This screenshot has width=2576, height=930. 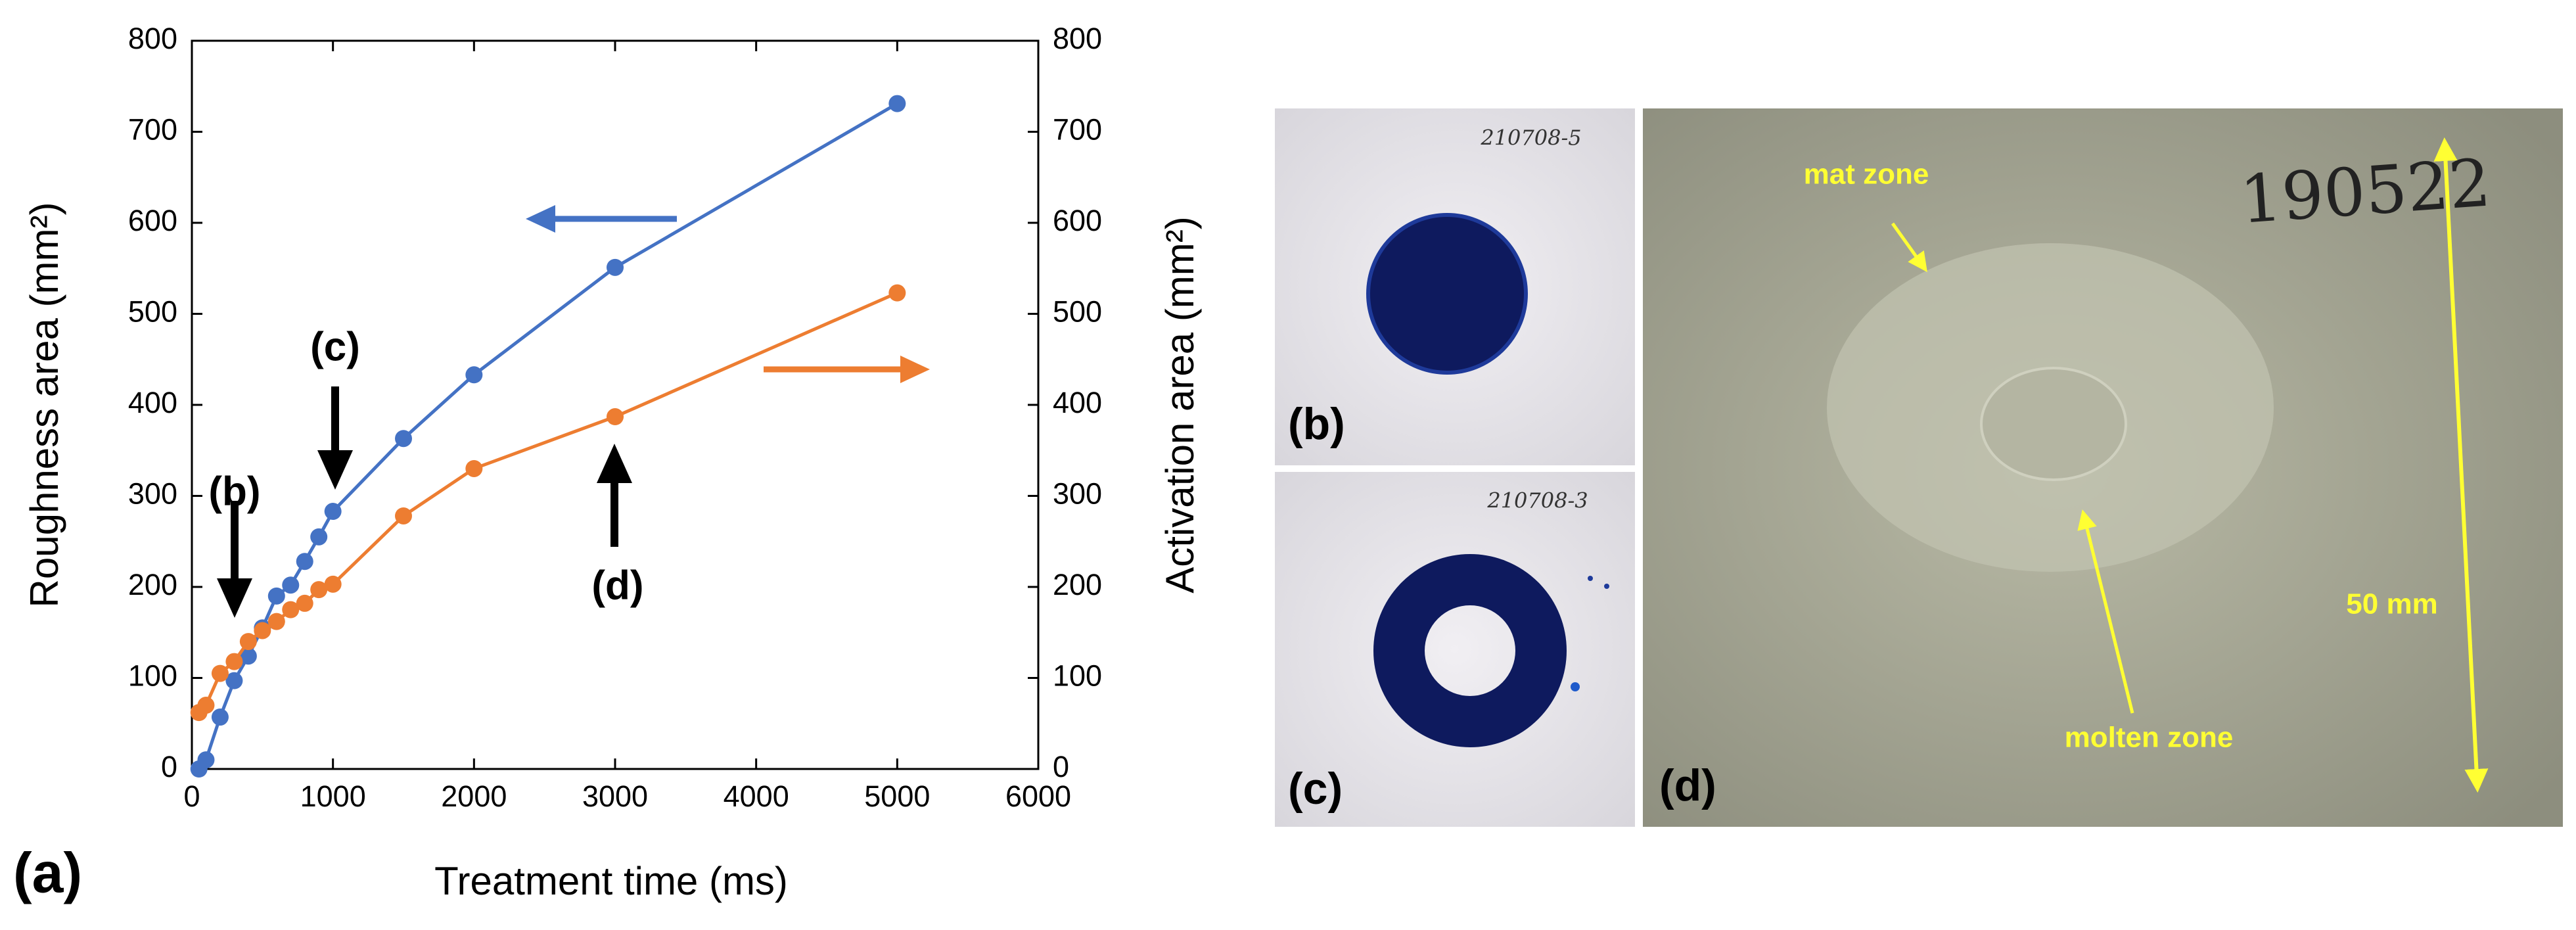 I want to click on y-tick-label: 500, so click(x=153, y=311).